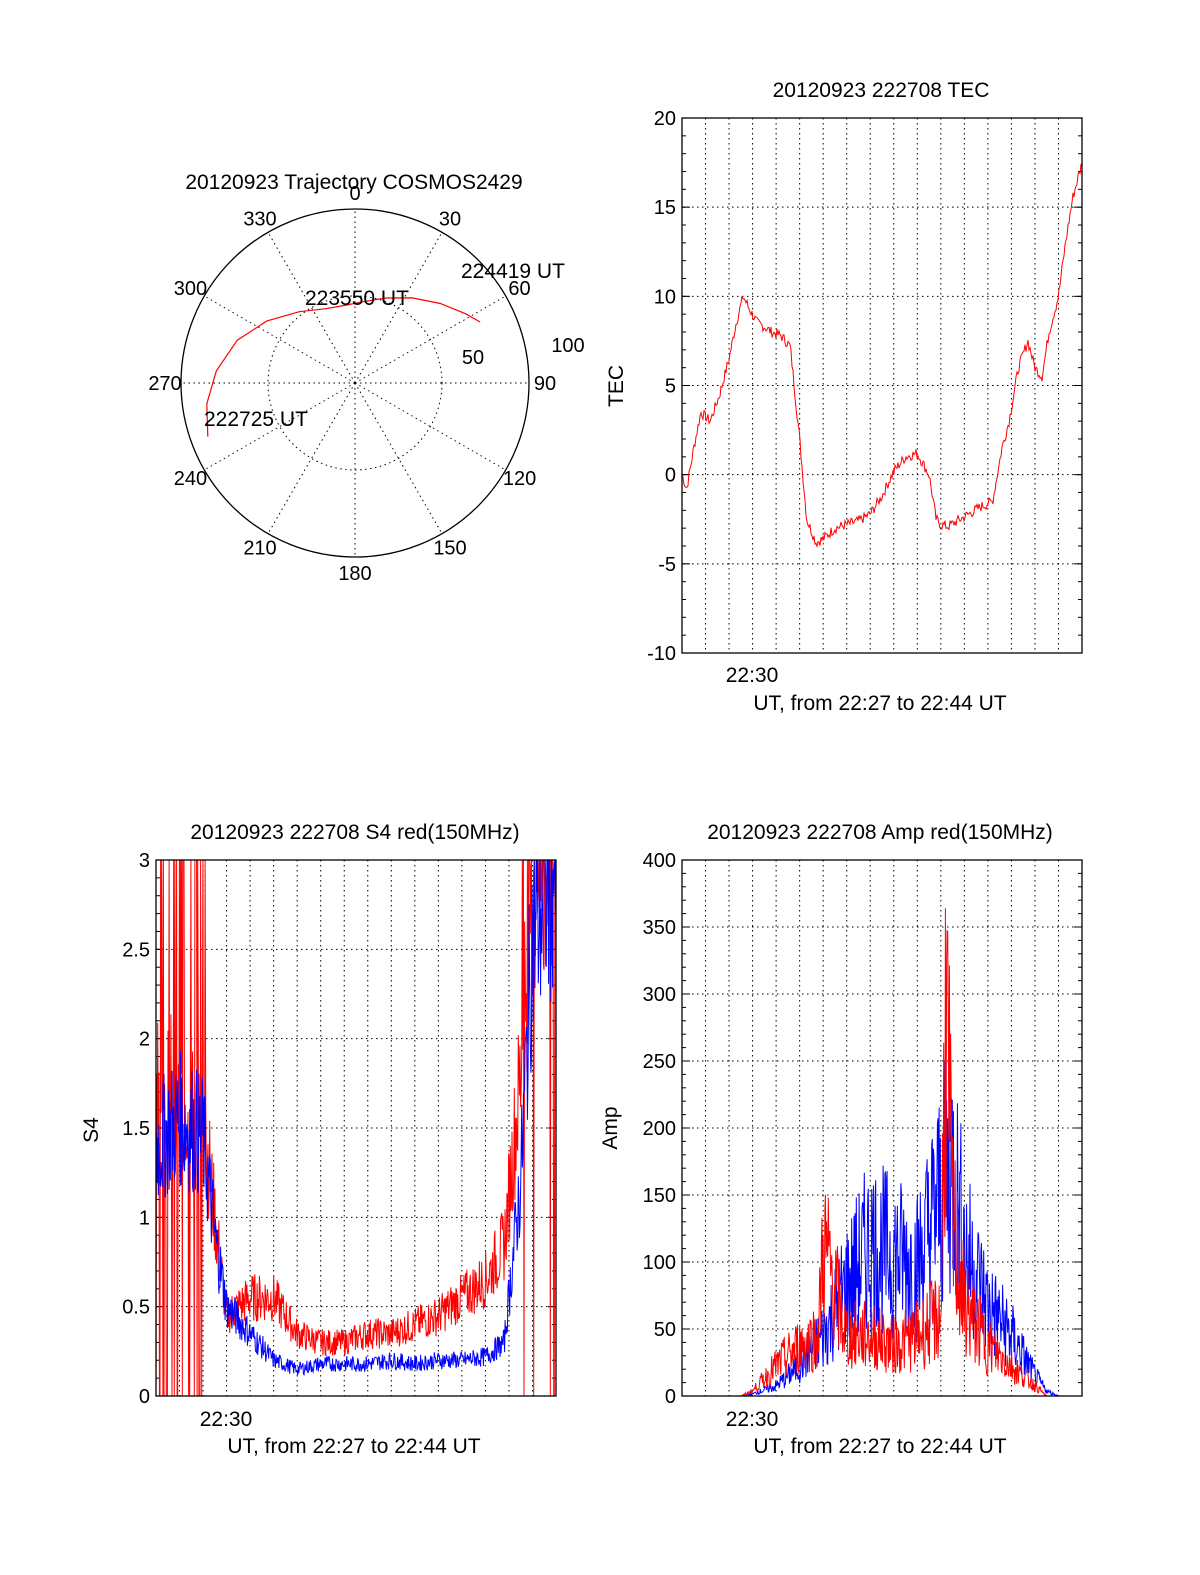 The width and height of the screenshot is (1200, 1575). What do you see at coordinates (353, 182) in the screenshot?
I see `polar-title: 20120923 Trajectory COSMOS2429` at bounding box center [353, 182].